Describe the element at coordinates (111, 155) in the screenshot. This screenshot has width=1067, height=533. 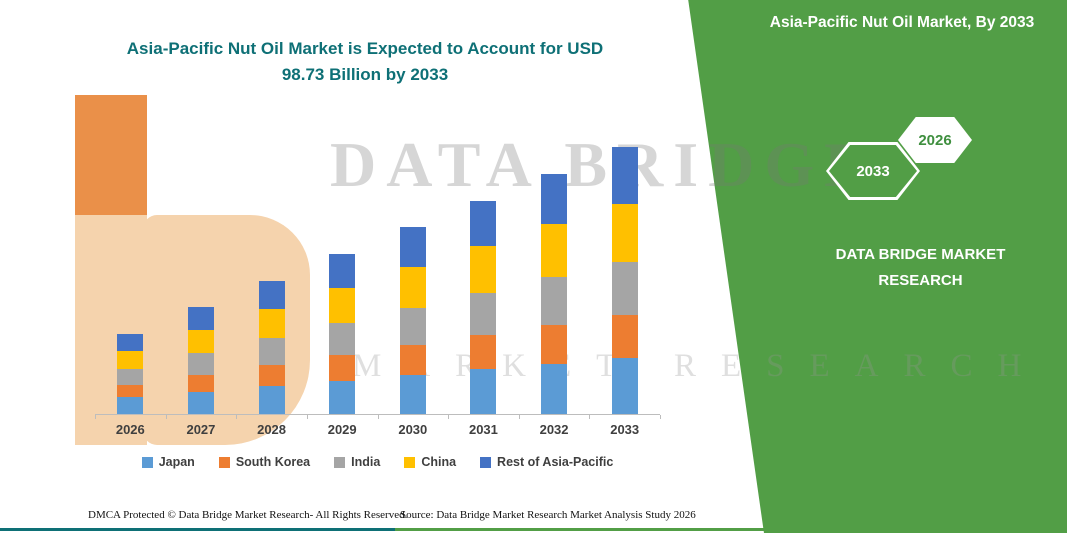
I see `logo-stem-top-shape` at that location.